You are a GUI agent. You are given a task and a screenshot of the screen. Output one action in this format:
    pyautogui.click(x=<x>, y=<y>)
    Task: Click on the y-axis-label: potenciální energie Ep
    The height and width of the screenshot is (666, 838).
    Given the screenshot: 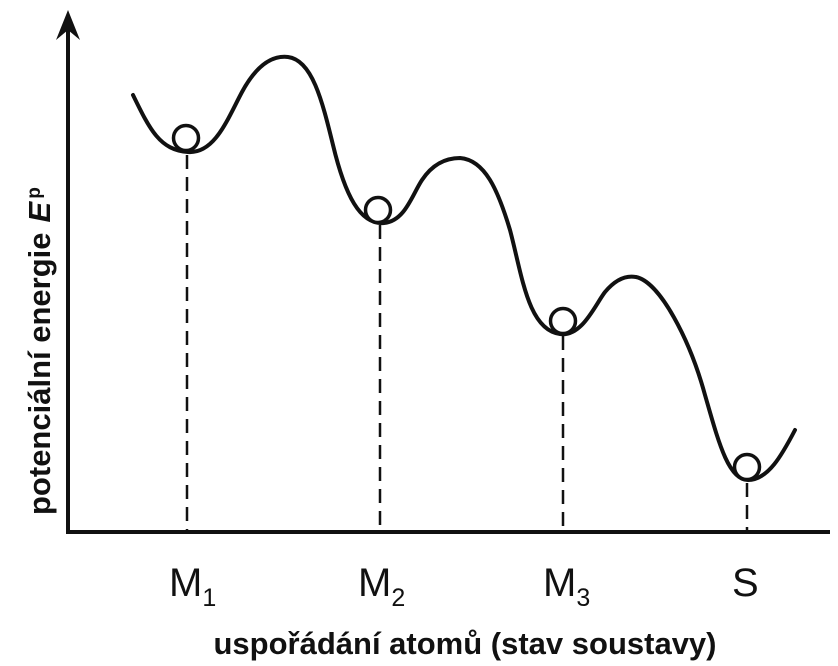 What is the action you would take?
    pyautogui.click(x=39, y=351)
    